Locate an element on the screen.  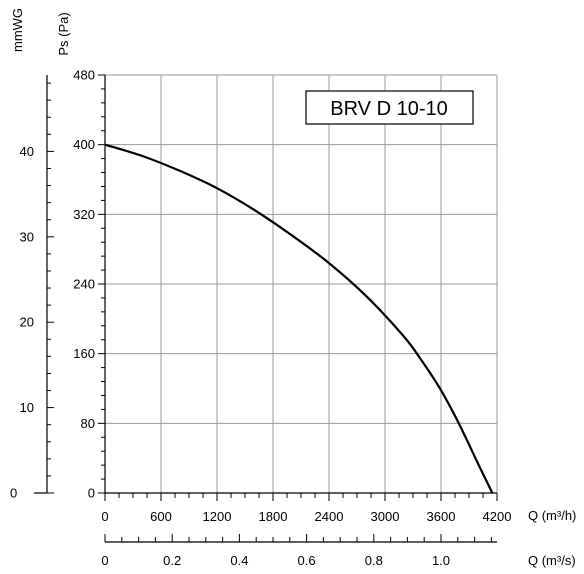
y-tick-label-pa: 240 is located at coordinates (84, 284).